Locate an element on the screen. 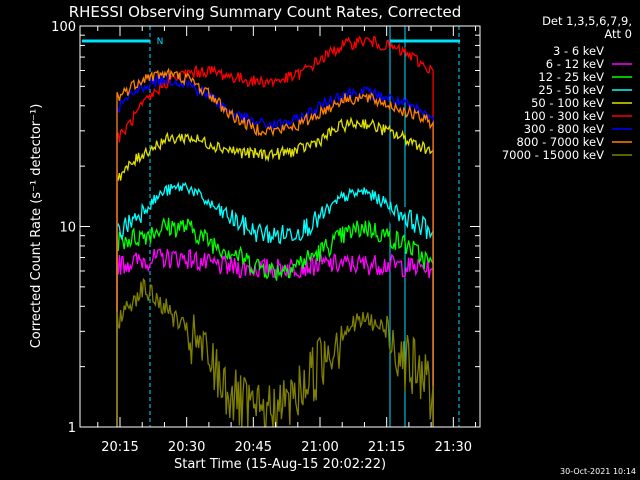  x-tick-label: 20:45 is located at coordinates (253, 447).